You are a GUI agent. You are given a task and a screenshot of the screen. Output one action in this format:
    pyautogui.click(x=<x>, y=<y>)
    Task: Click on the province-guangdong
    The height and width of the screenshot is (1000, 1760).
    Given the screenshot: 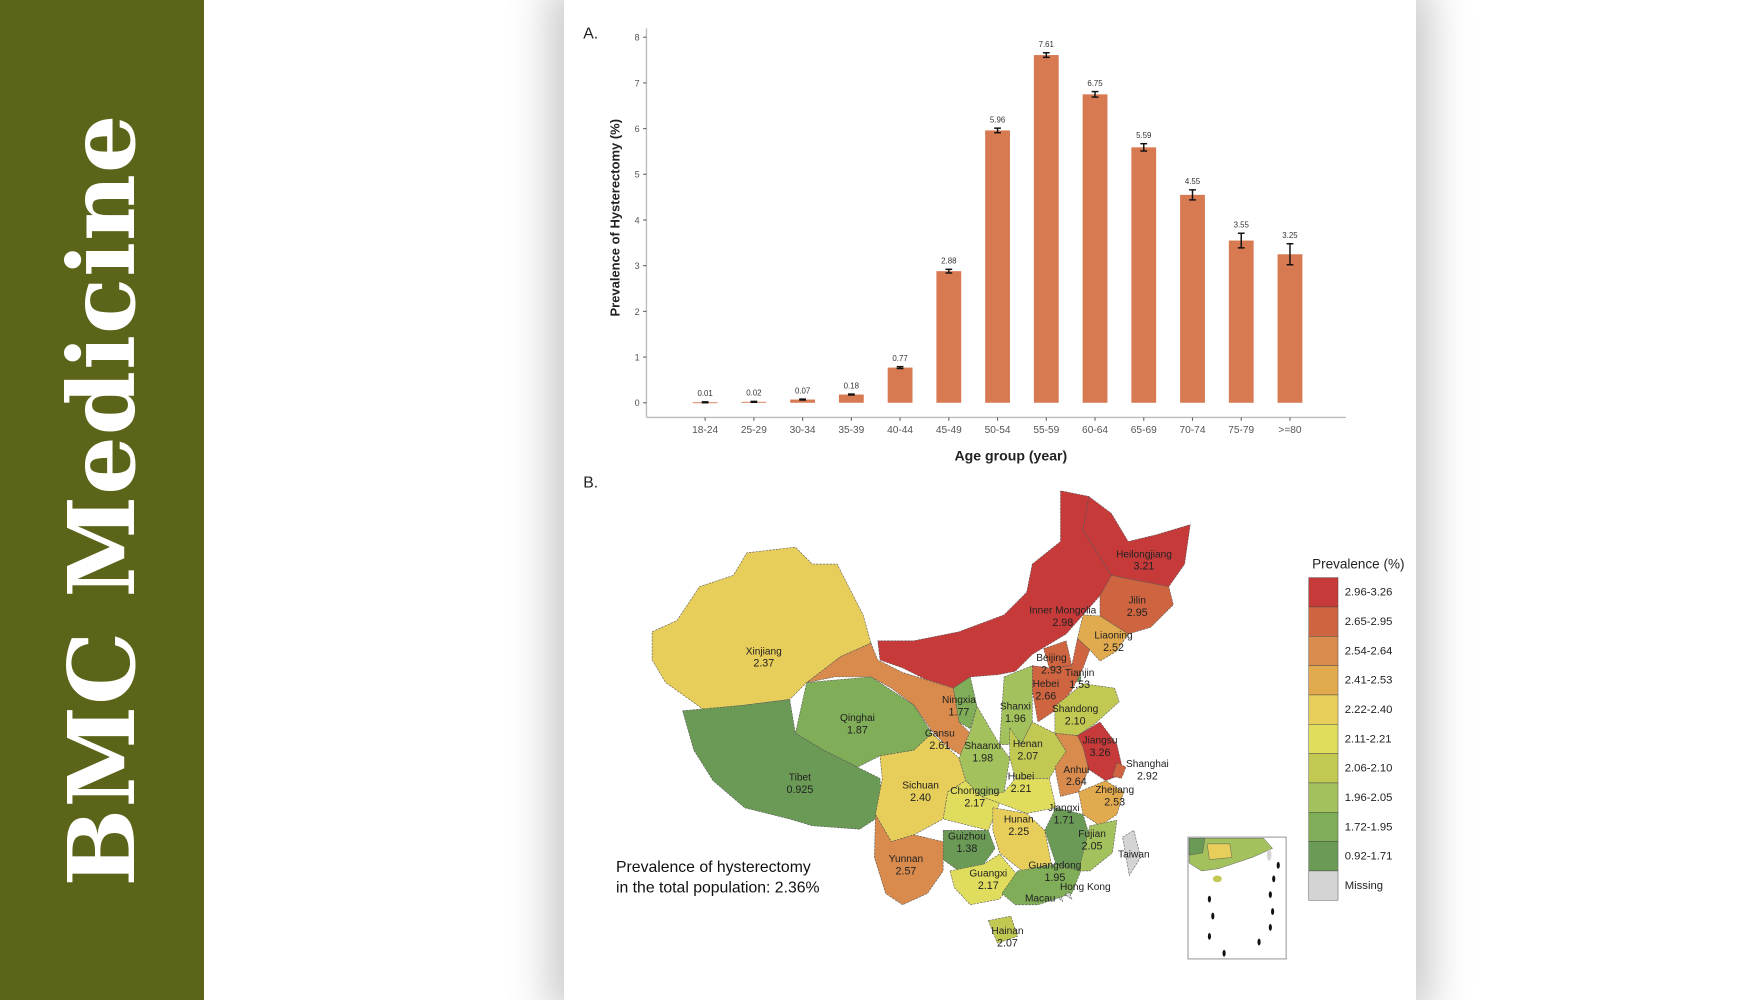 What is the action you would take?
    pyautogui.click(x=1041, y=884)
    